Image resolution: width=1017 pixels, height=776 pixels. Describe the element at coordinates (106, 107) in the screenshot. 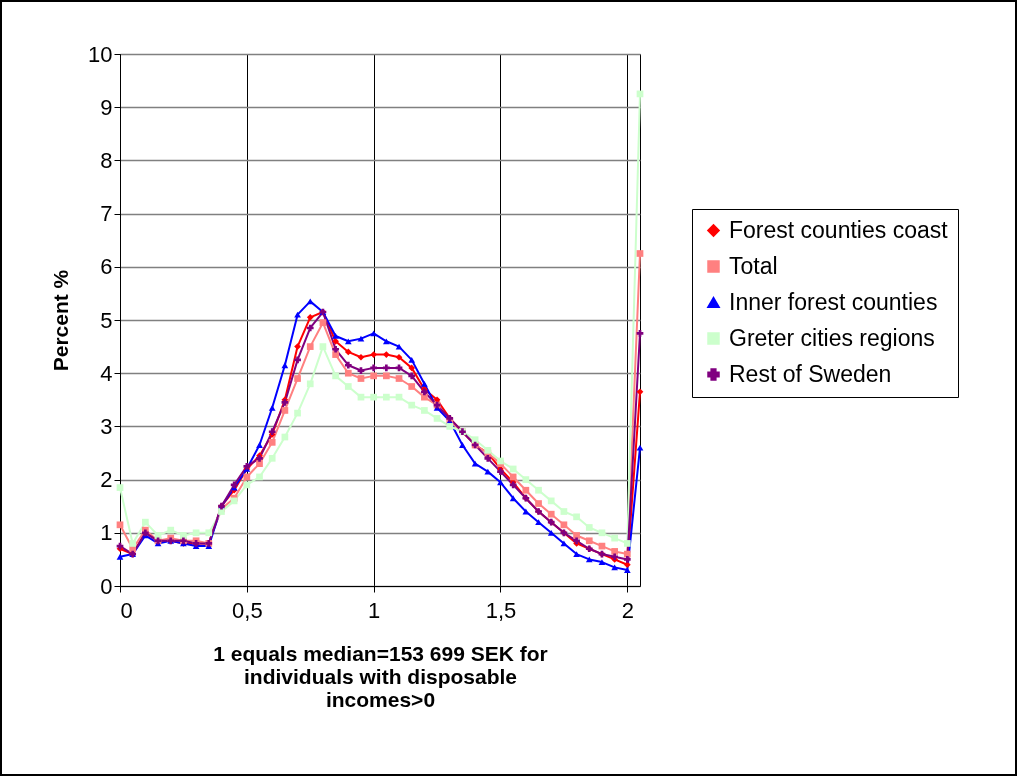

I see `y-tick-label: 9` at that location.